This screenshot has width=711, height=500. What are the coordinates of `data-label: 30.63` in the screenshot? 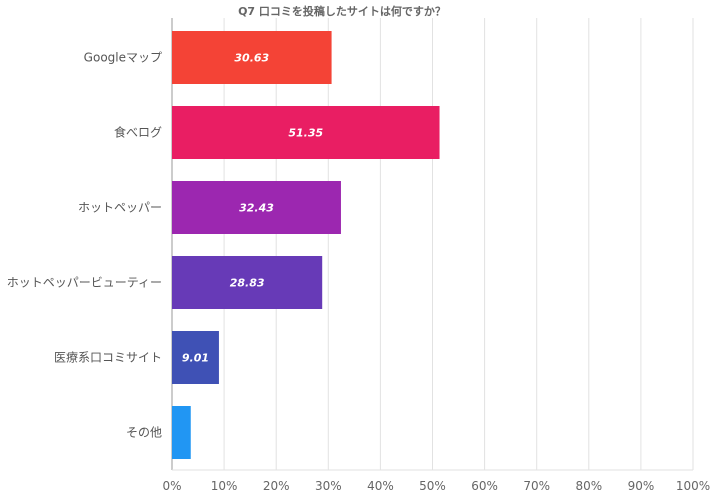 It's located at (251, 58).